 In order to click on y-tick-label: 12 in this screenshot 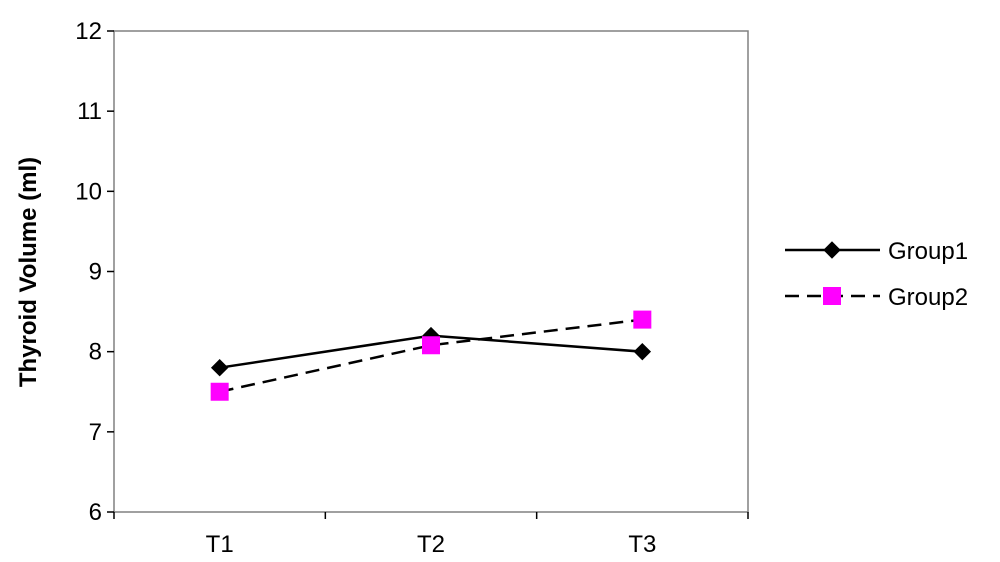, I will do `click(88, 31)`.